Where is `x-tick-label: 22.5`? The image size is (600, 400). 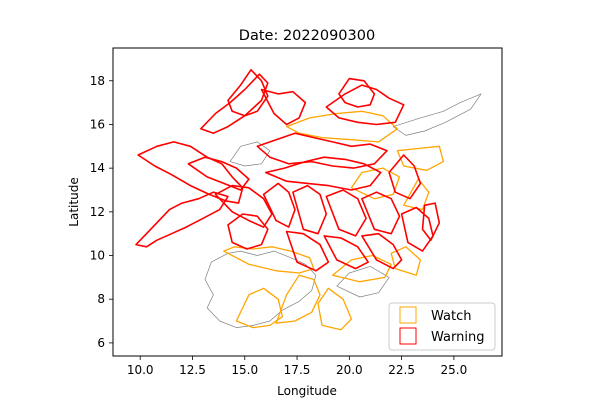
x-tick-label: 22.5 is located at coordinates (401, 370).